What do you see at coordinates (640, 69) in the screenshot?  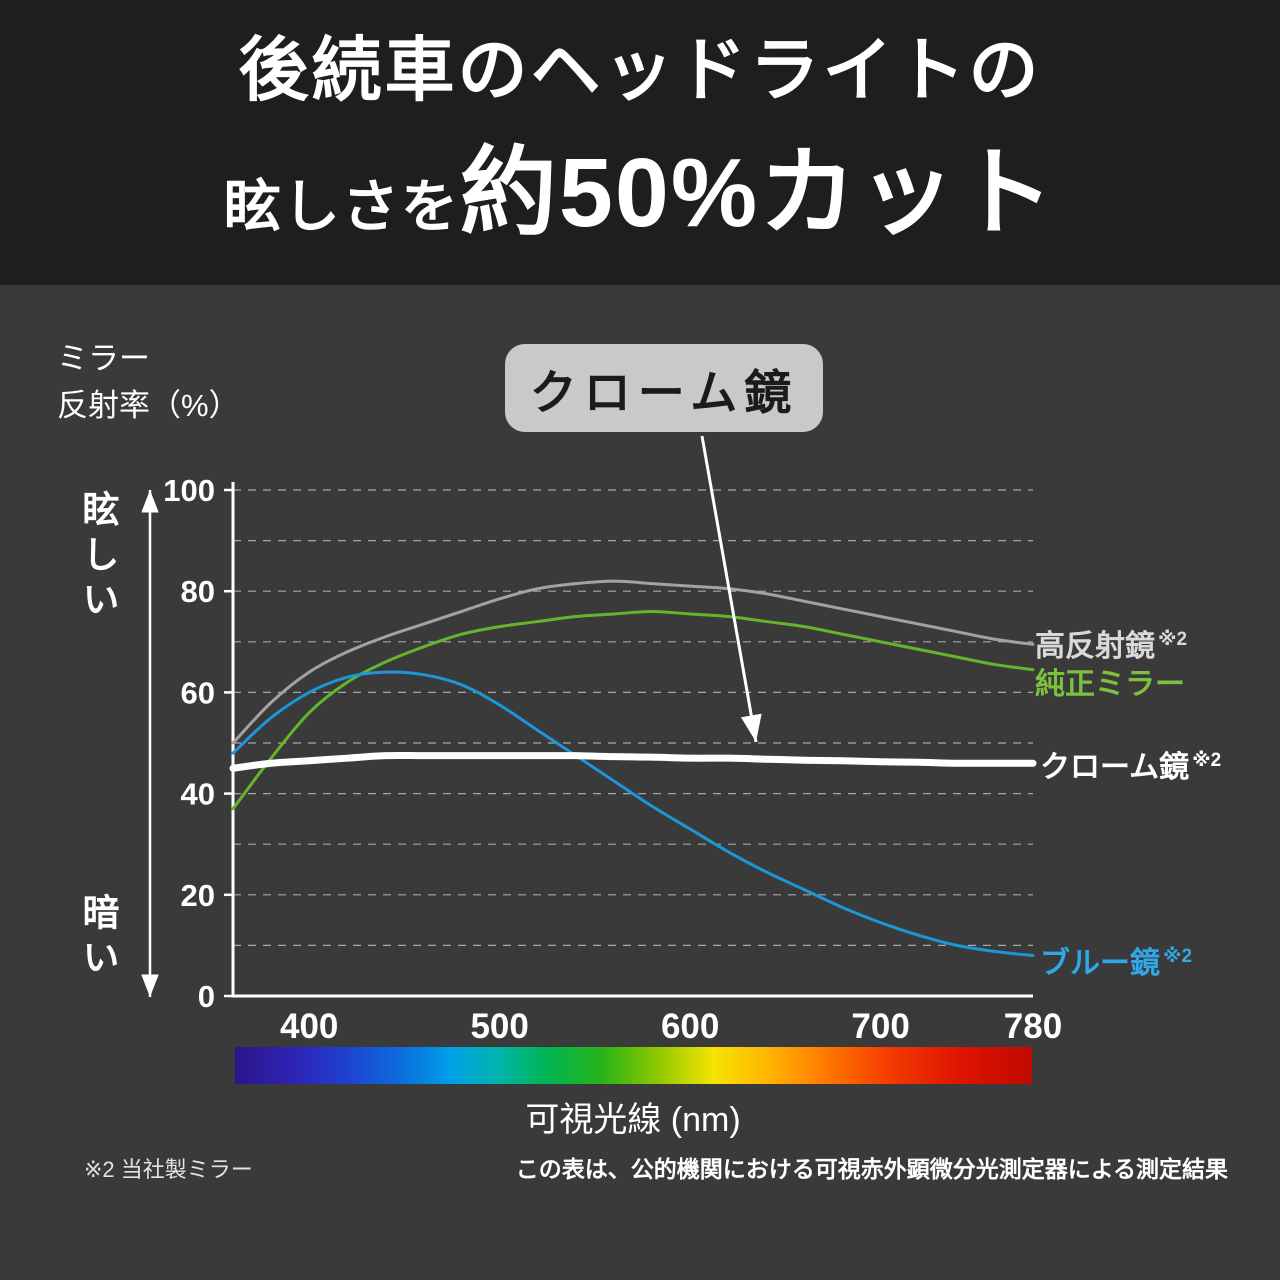 I see `headline-line1: 後続車のヘッドライトの` at bounding box center [640, 69].